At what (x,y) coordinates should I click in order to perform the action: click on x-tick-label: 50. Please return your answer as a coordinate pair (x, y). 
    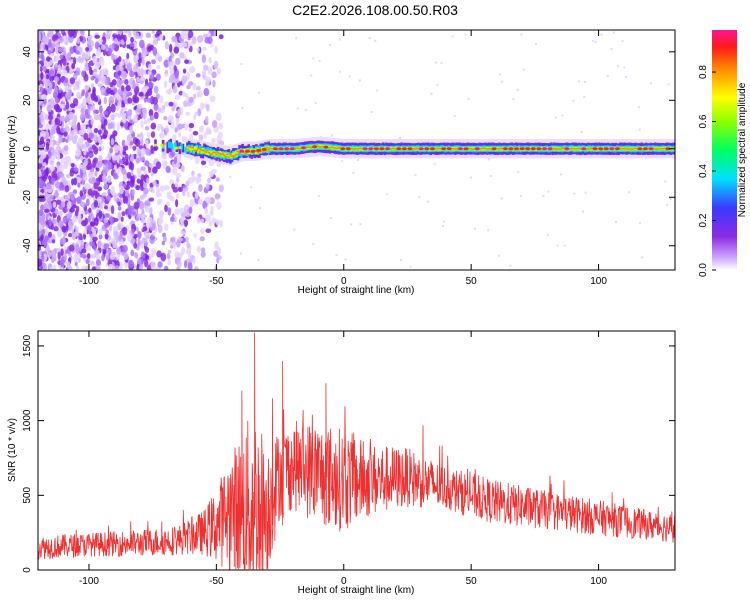
    Looking at the image, I should click on (472, 281).